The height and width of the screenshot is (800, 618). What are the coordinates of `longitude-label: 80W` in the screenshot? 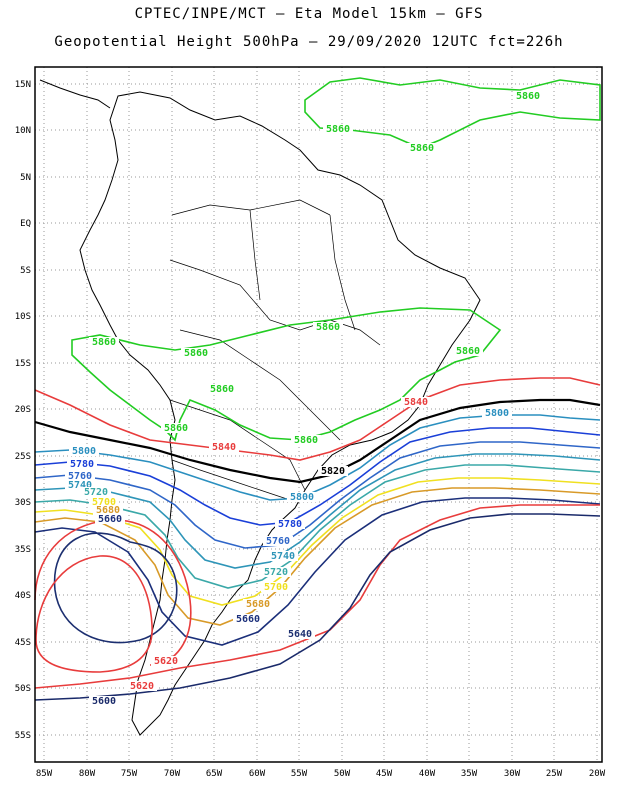 It's located at (87, 774).